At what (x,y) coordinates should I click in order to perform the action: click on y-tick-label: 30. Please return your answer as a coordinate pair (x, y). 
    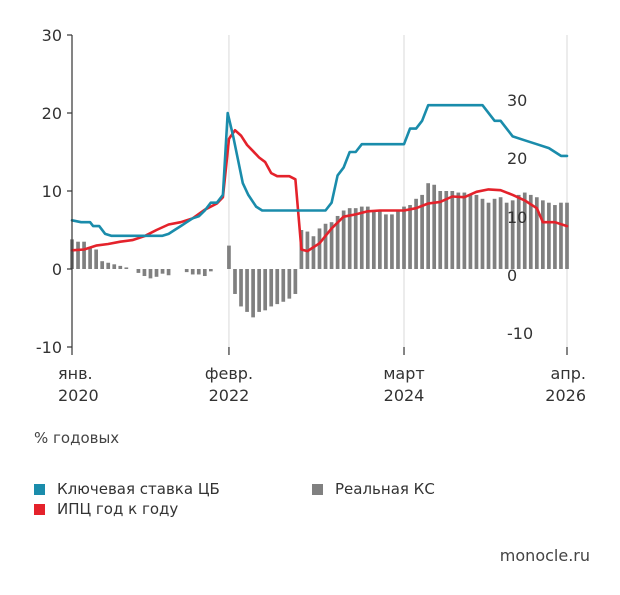
    Looking at the image, I should click on (52, 35).